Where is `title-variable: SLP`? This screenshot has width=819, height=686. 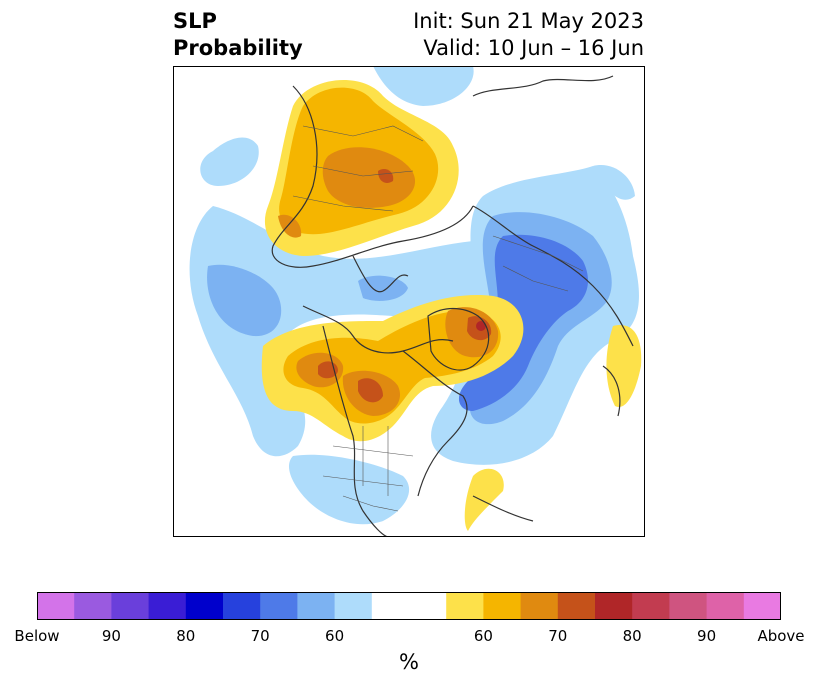 title-variable: SLP is located at coordinates (195, 21).